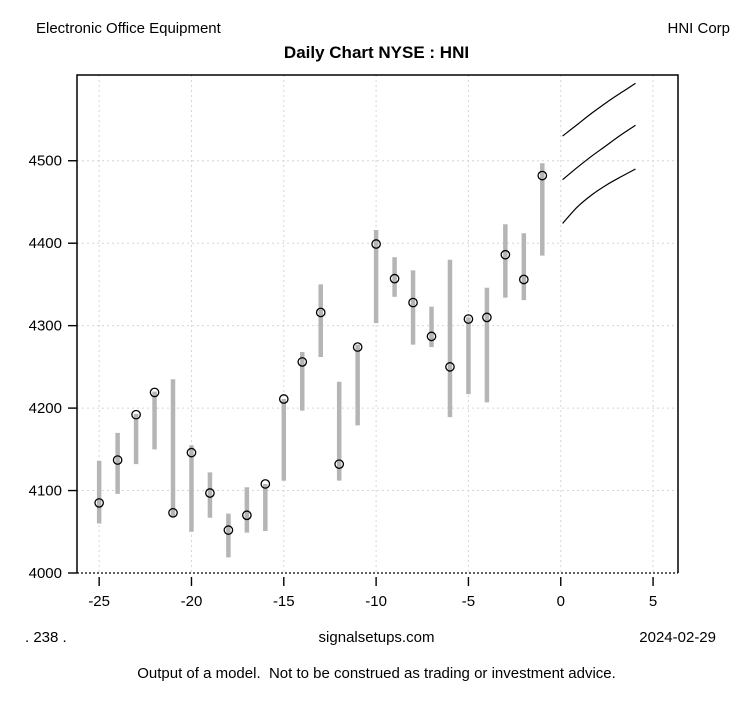  Describe the element at coordinates (45, 243) in the screenshot. I see `y-axis-tick-label: 4400` at that location.